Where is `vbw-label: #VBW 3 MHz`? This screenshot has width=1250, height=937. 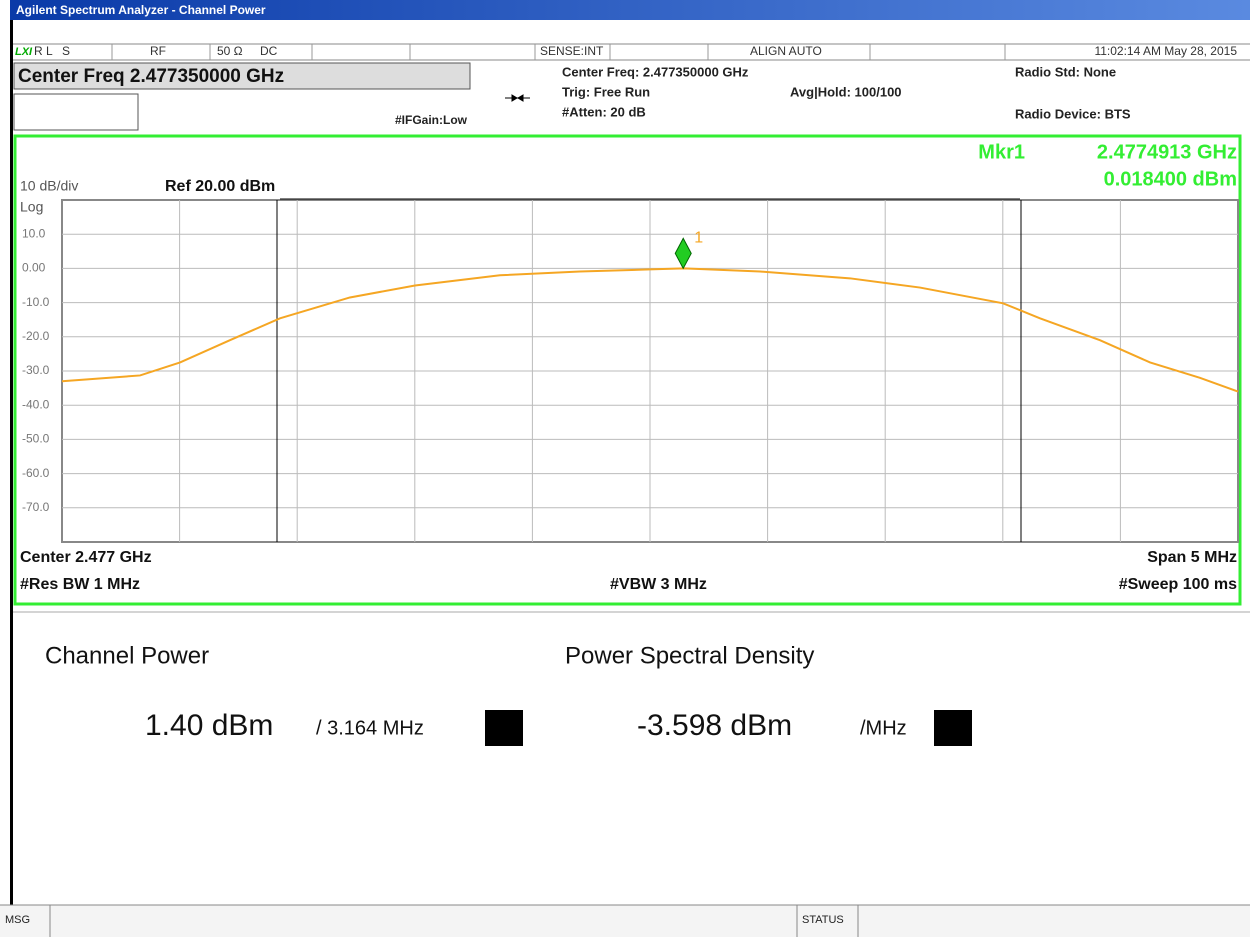
vbw-label: #VBW 3 MHz is located at coordinates (658, 584).